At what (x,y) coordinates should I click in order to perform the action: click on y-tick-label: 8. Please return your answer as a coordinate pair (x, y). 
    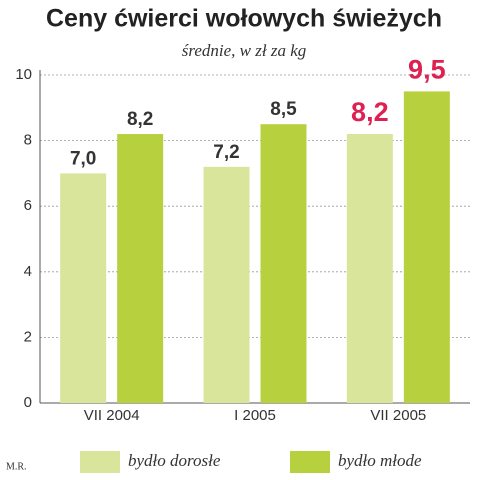
    Looking at the image, I should click on (28, 140).